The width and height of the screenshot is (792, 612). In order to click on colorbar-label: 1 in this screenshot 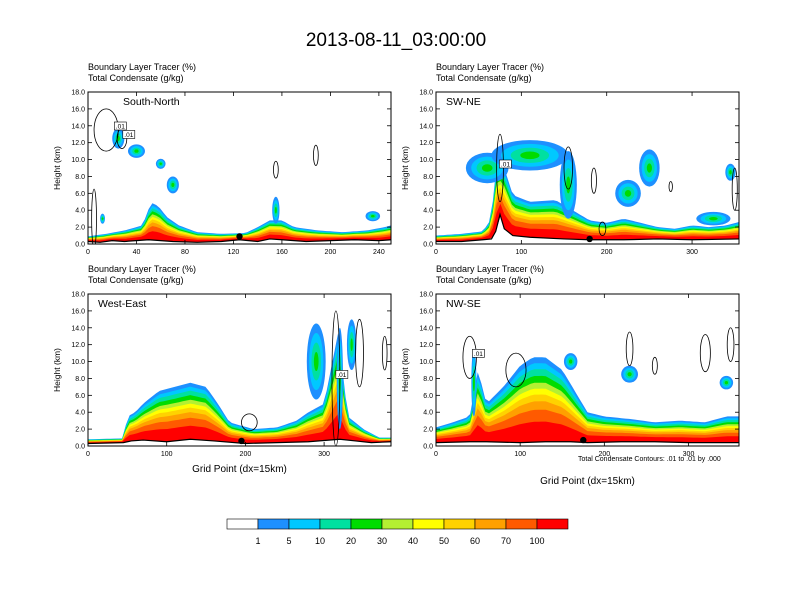, I will do `click(257, 541)`.